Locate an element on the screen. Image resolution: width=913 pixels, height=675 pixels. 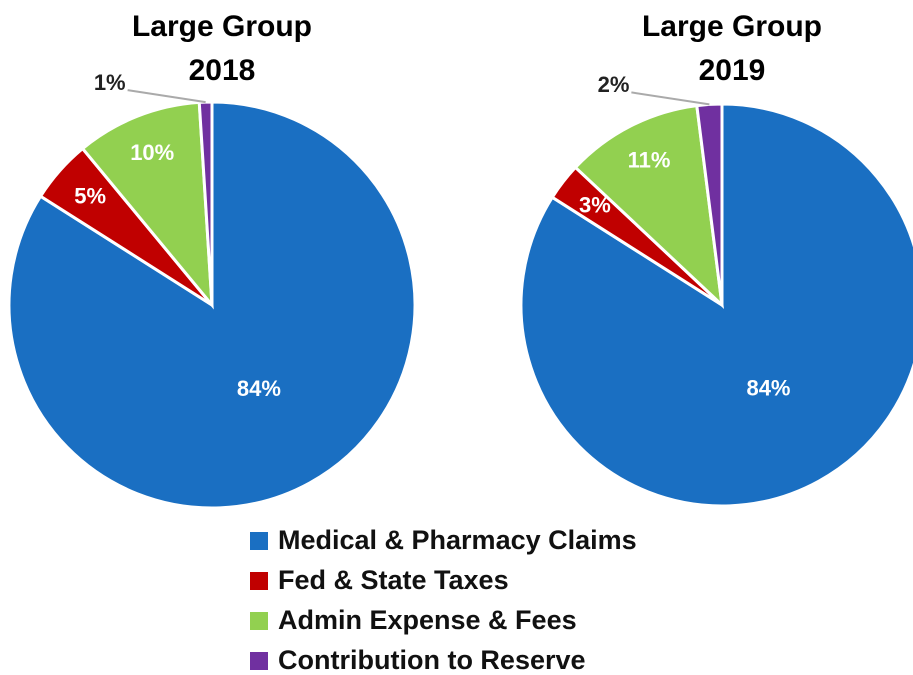
legend-label: Fed & State Taxes is located at coordinates (393, 580).